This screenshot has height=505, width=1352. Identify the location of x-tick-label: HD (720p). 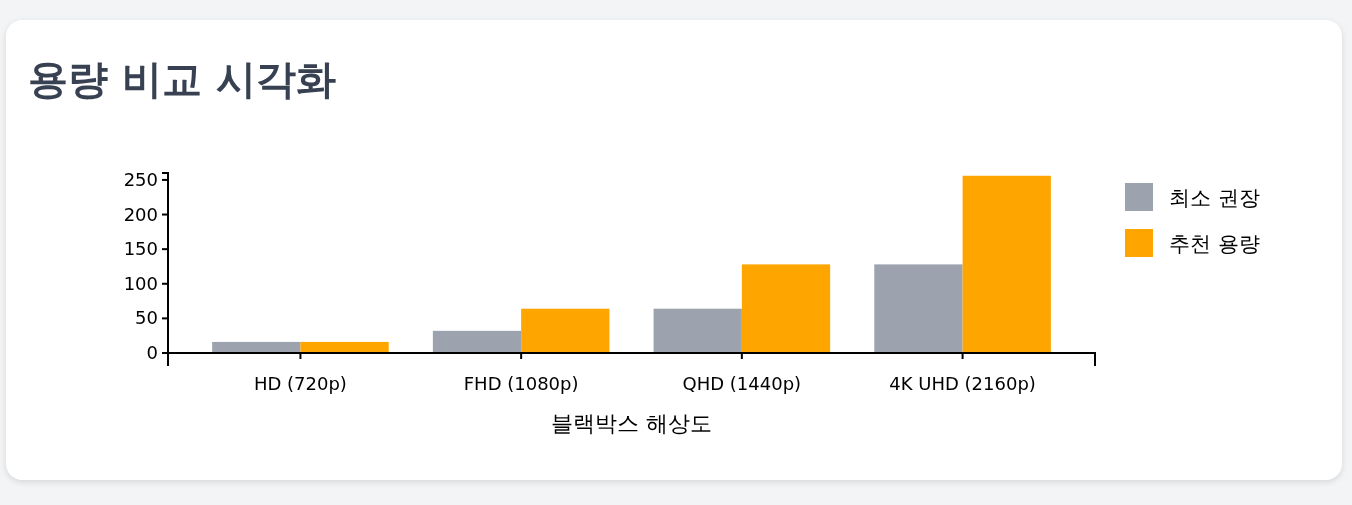
(300, 383).